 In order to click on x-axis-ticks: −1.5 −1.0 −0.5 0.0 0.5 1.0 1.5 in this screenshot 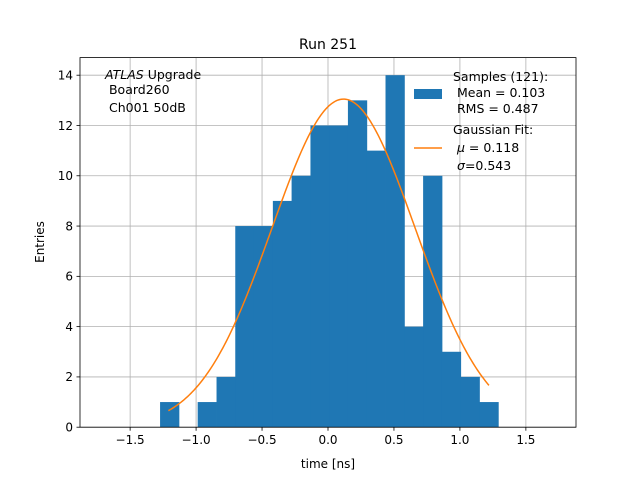, I will do `click(325, 437)`.